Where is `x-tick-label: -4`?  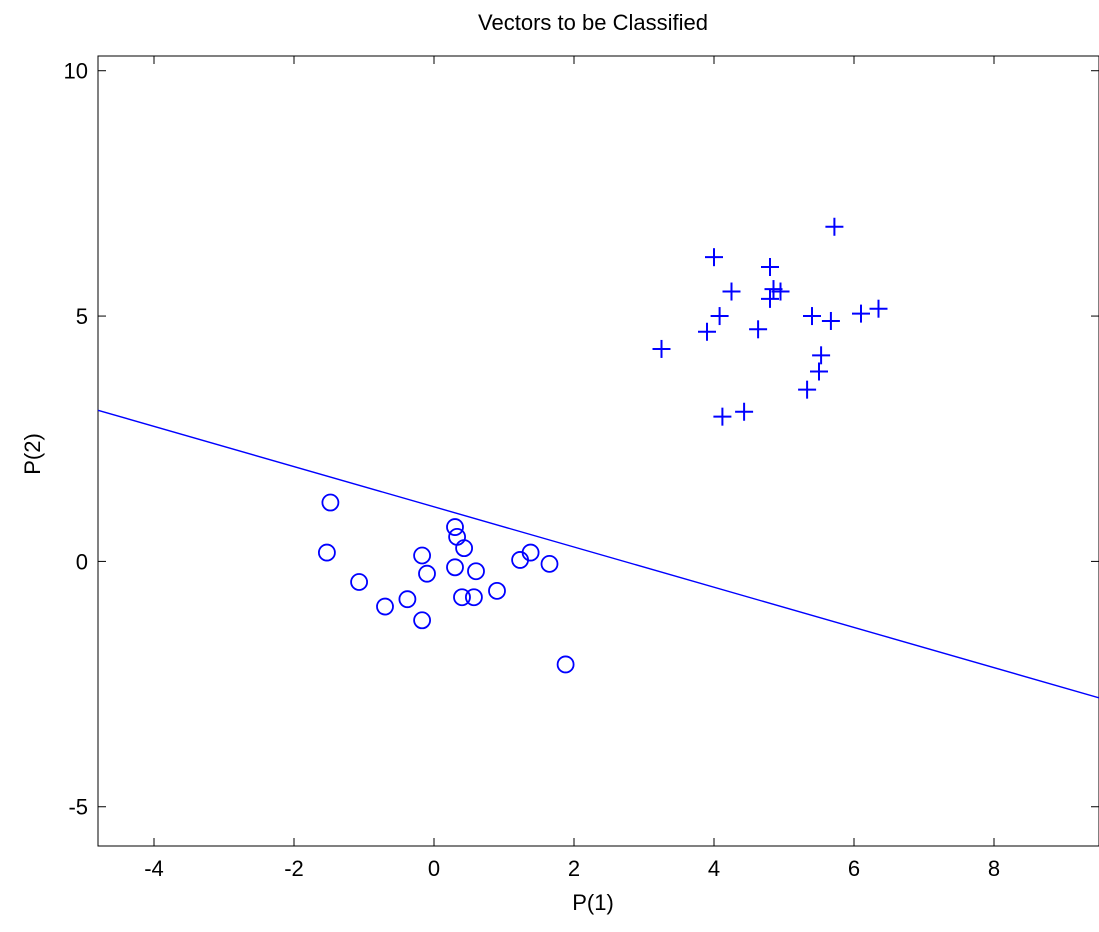
x-tick-label: -4 is located at coordinates (154, 868).